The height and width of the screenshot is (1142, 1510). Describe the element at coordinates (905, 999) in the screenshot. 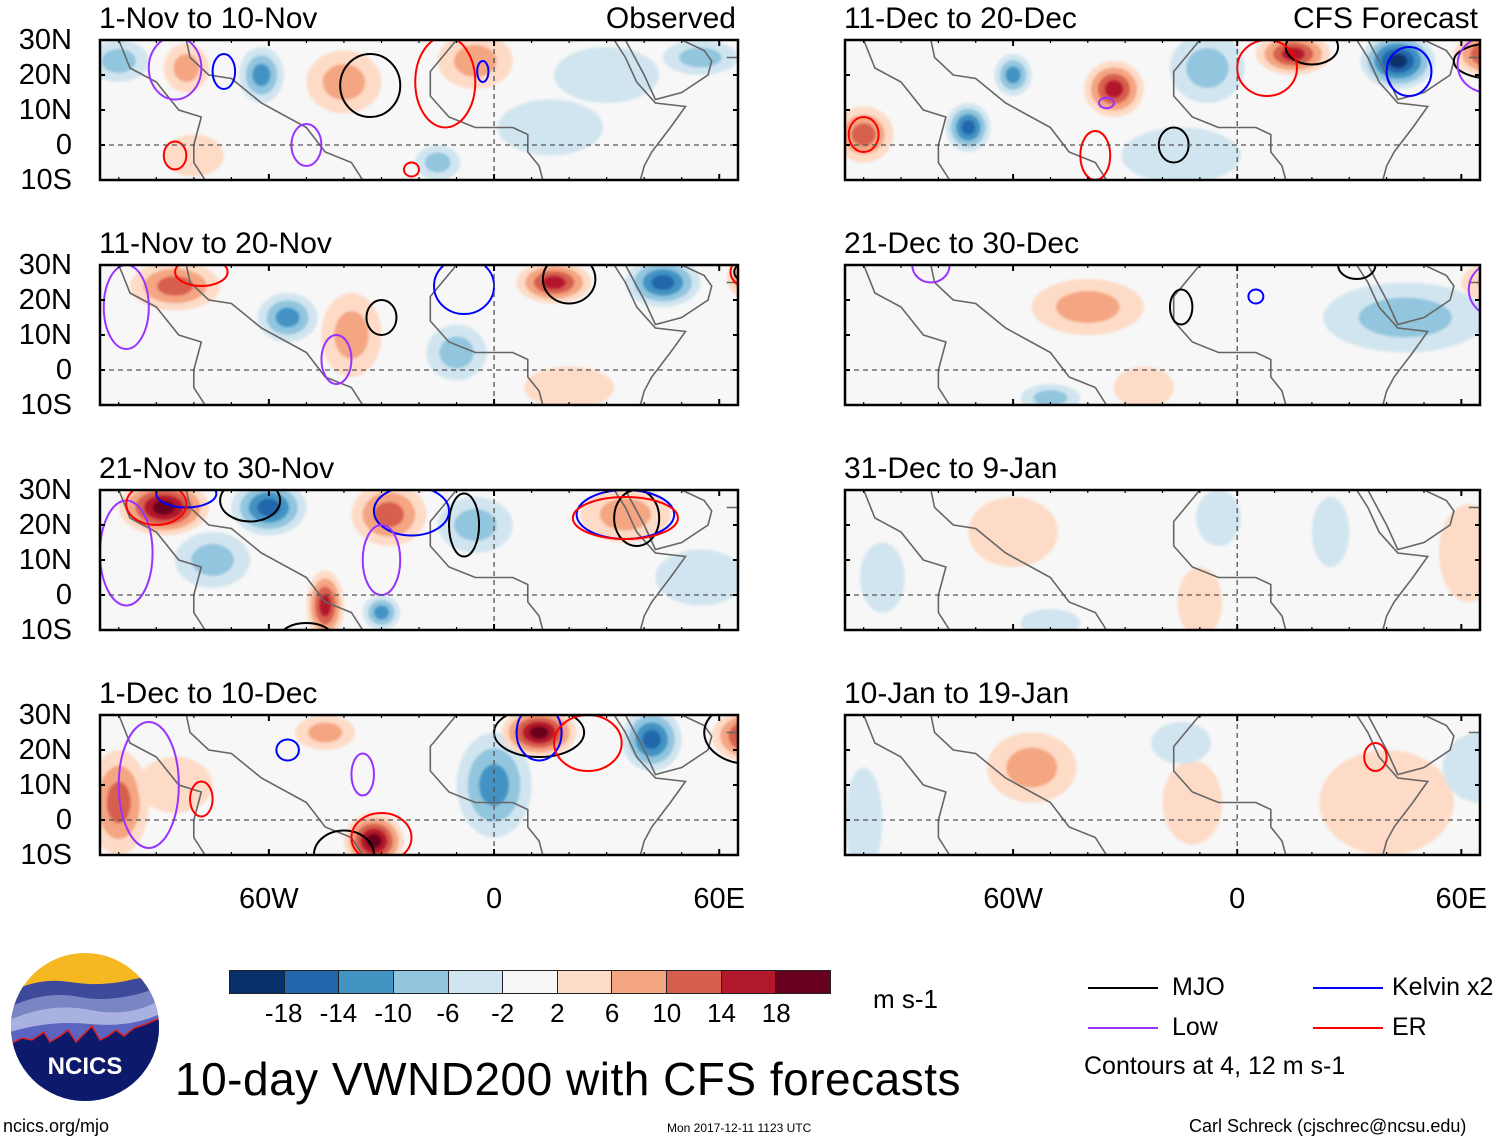

I see `colorbar-units: m s-1` at that location.